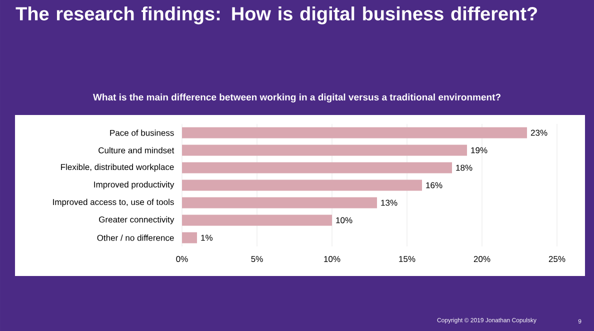 This screenshot has height=331, width=594. I want to click on y-tick-label: Pace of business, so click(142, 133).